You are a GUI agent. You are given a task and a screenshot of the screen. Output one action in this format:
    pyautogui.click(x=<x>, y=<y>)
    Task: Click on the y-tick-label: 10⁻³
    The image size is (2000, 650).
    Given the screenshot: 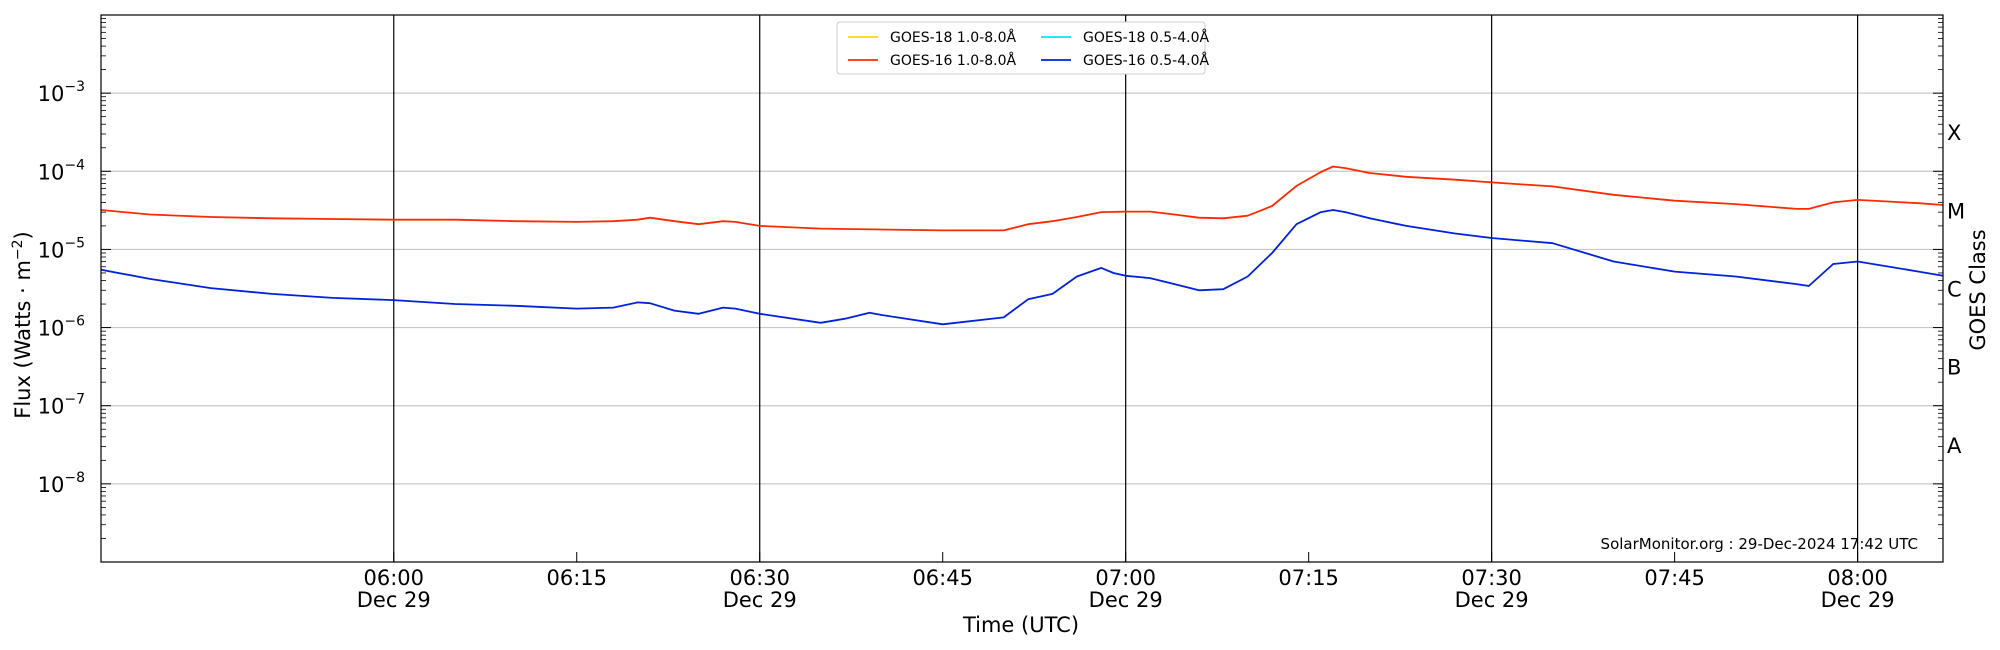 What is the action you would take?
    pyautogui.click(x=61, y=92)
    